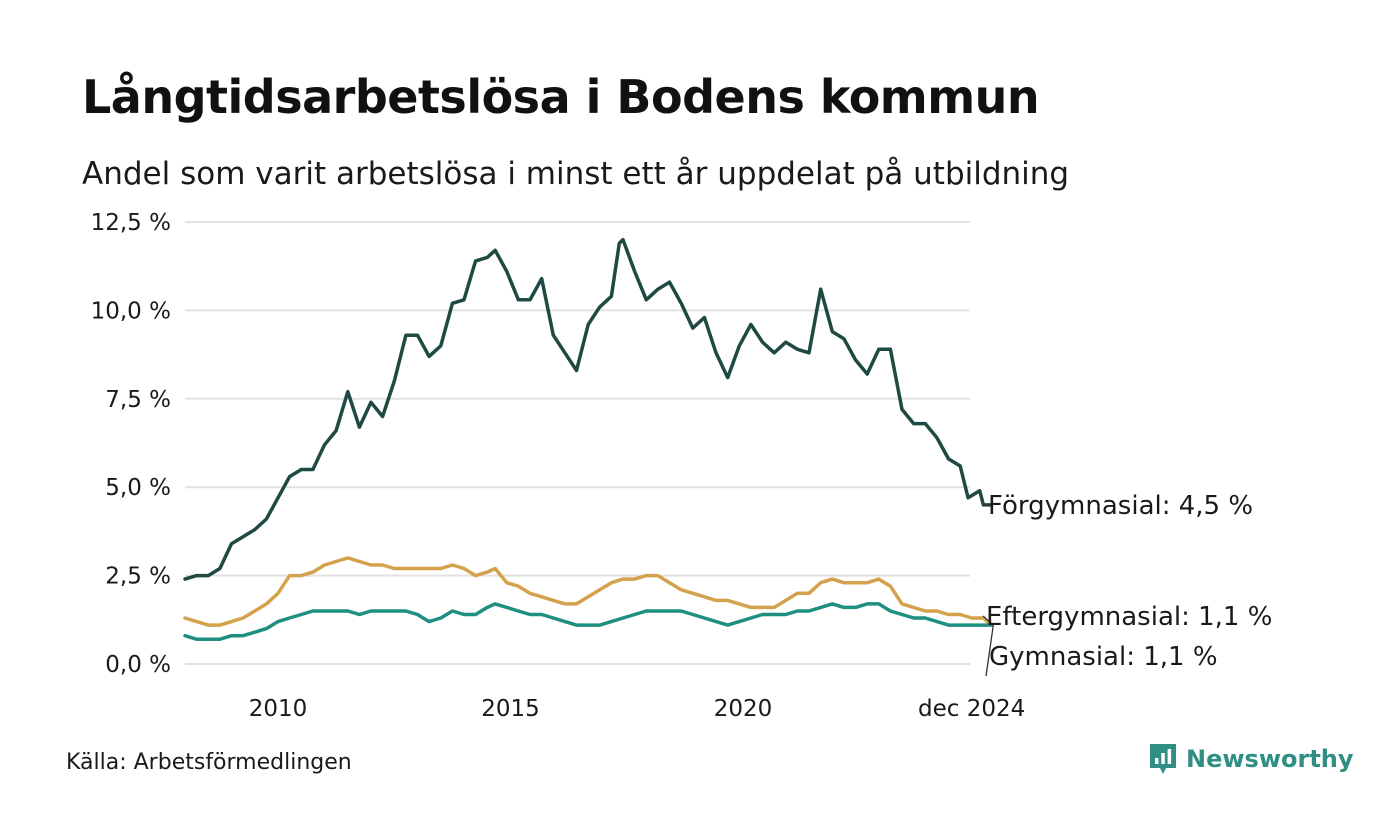  What do you see at coordinates (209, 762) in the screenshot?
I see `source-note: Källa: Arbetsförmedlingen` at bounding box center [209, 762].